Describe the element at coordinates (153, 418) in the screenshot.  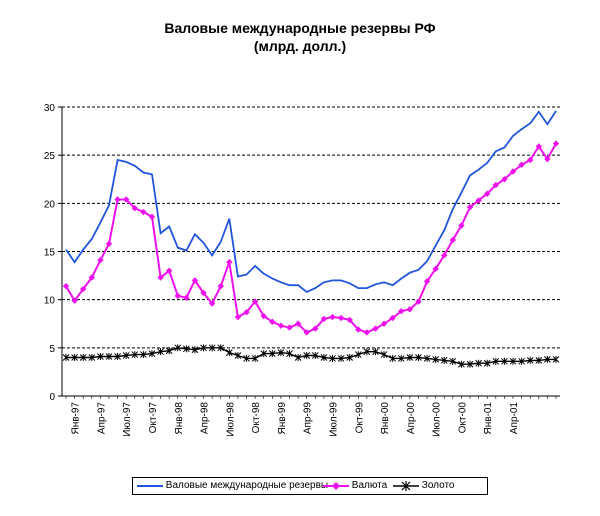
I see `x-tick-label: Окт-97` at that location.